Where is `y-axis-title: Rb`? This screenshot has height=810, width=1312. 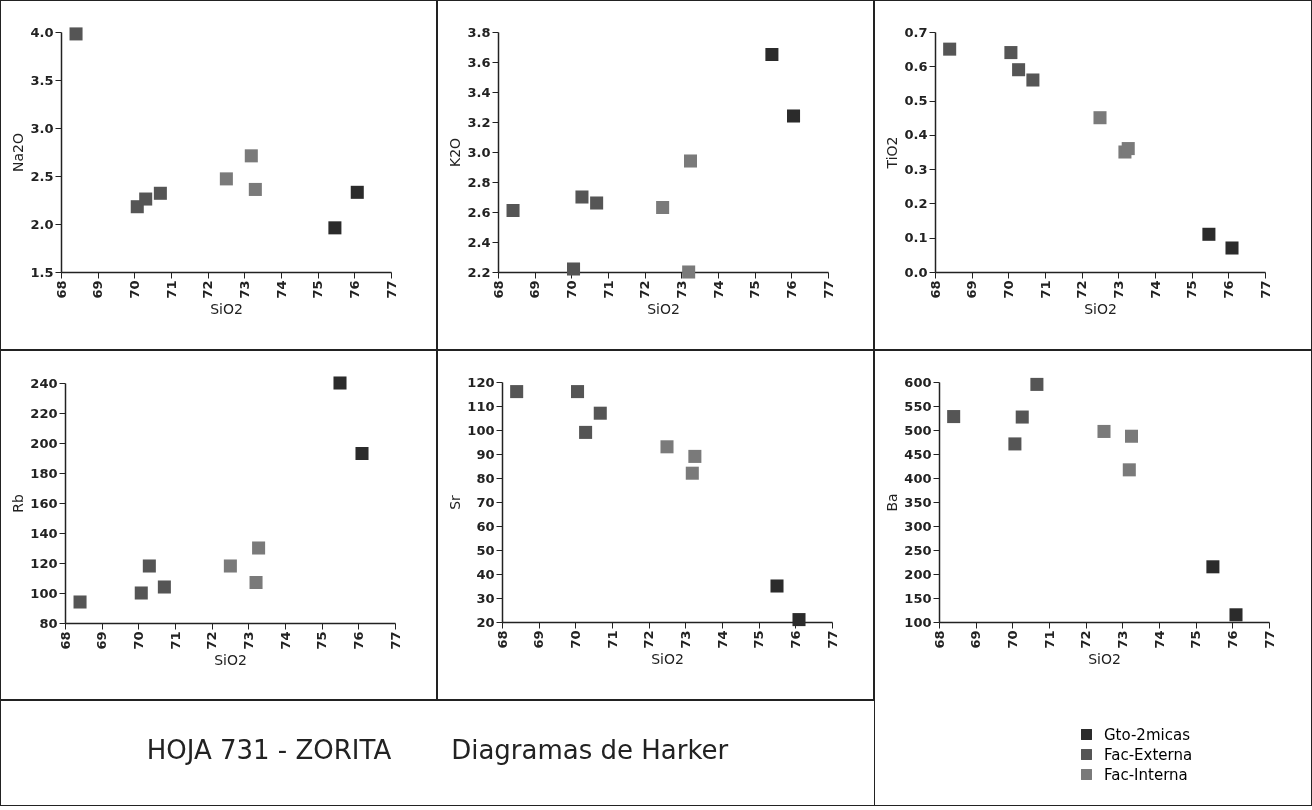
y-axis-title: Rb is located at coordinates (18, 503).